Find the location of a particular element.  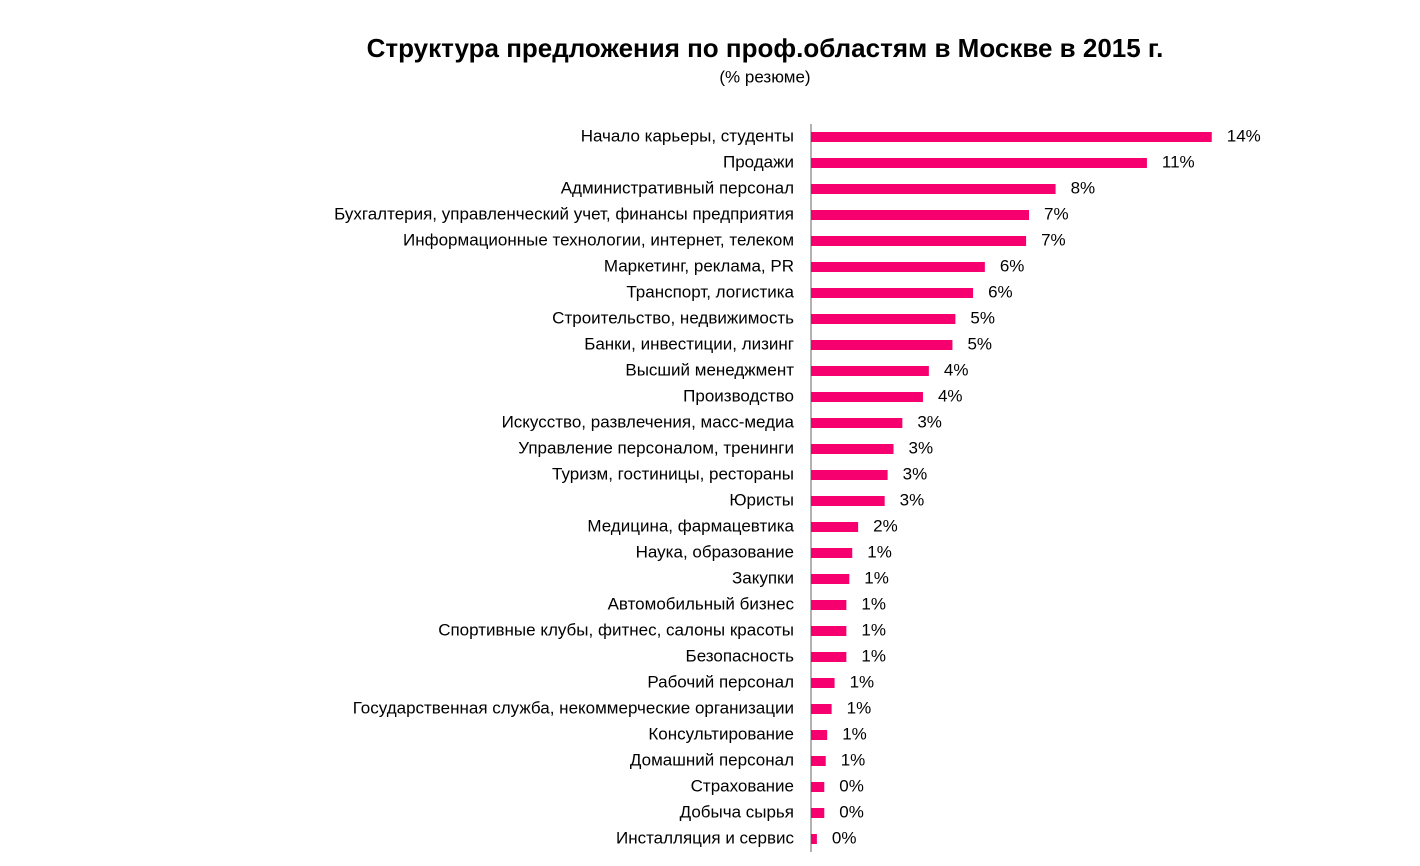

category-label: Страхование is located at coordinates (742, 785).